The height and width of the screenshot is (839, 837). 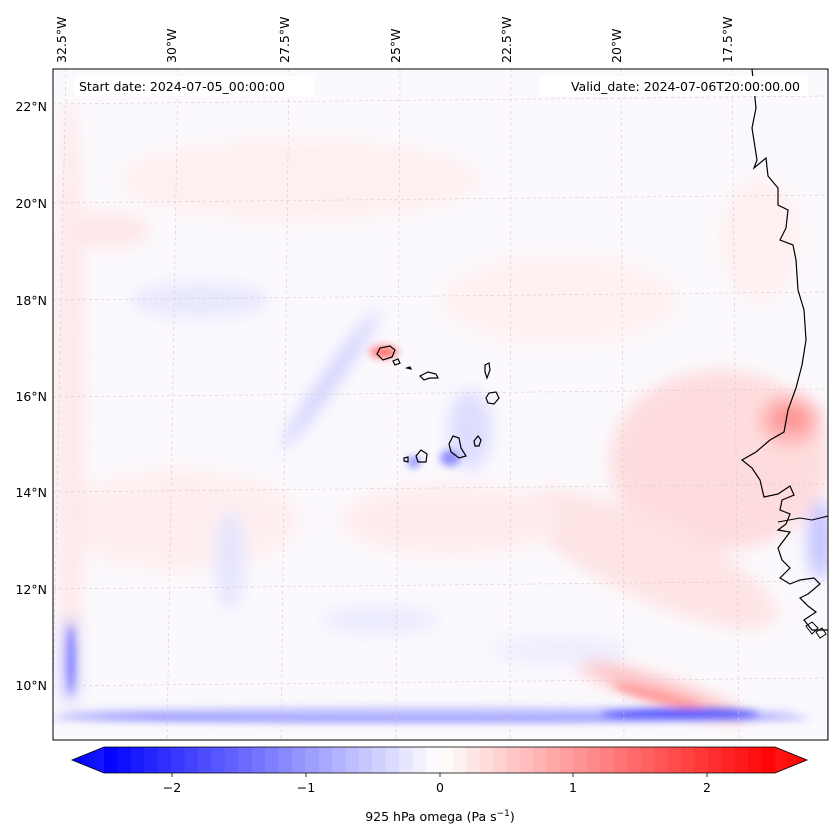 I want to click on lat-label: 20°N, so click(x=31, y=203).